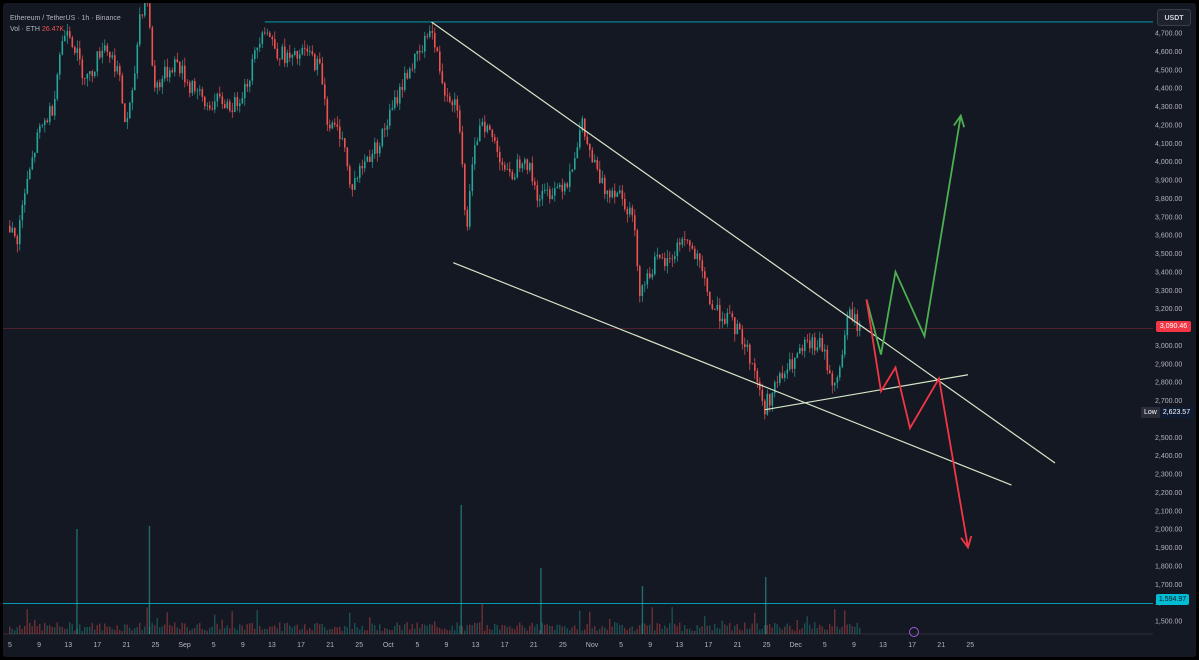 This screenshot has width=1199, height=660. I want to click on time-tick-11: 21, so click(330, 645).